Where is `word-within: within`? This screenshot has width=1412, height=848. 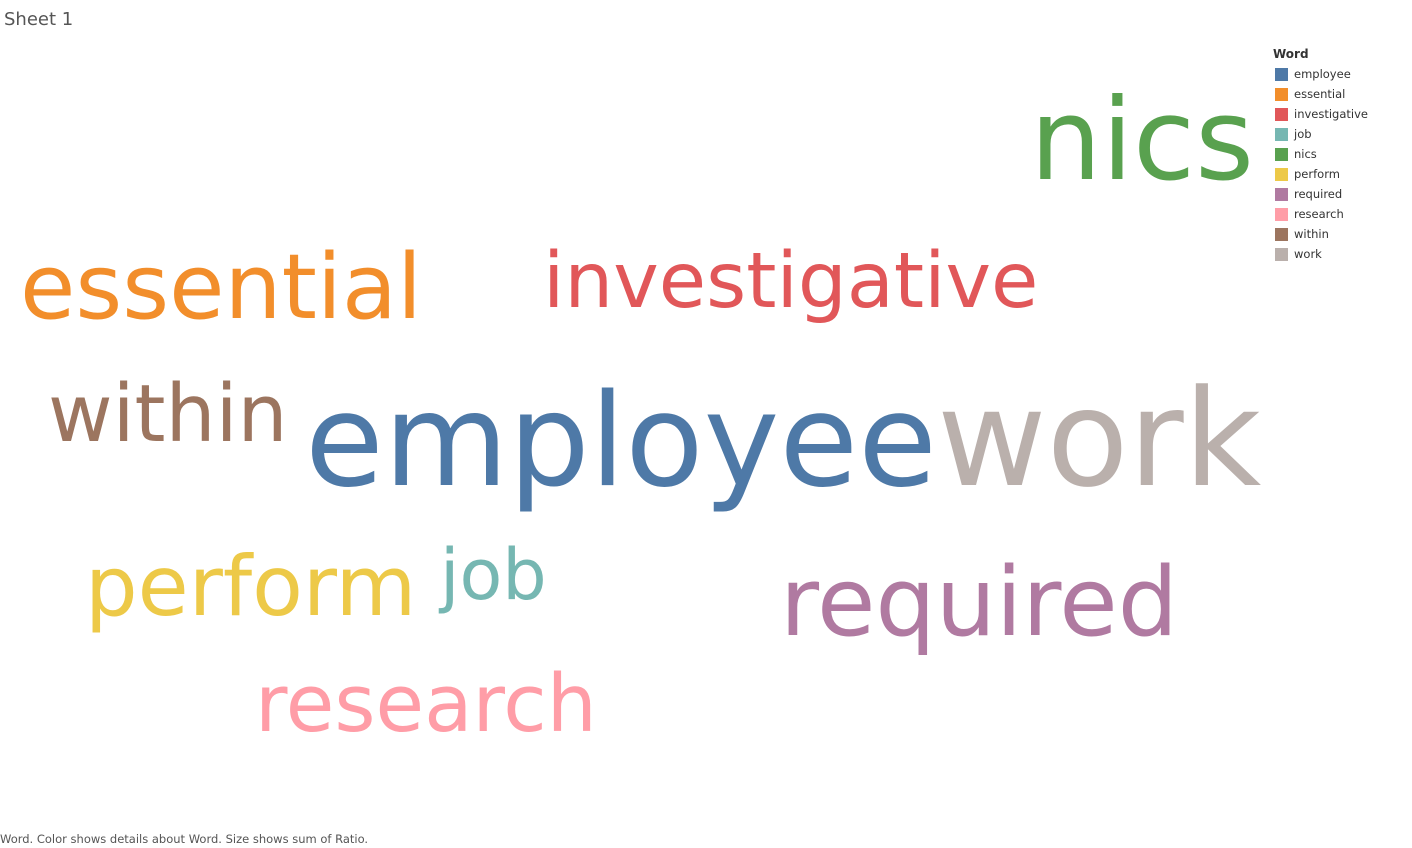
word-within: within is located at coordinates (168, 414).